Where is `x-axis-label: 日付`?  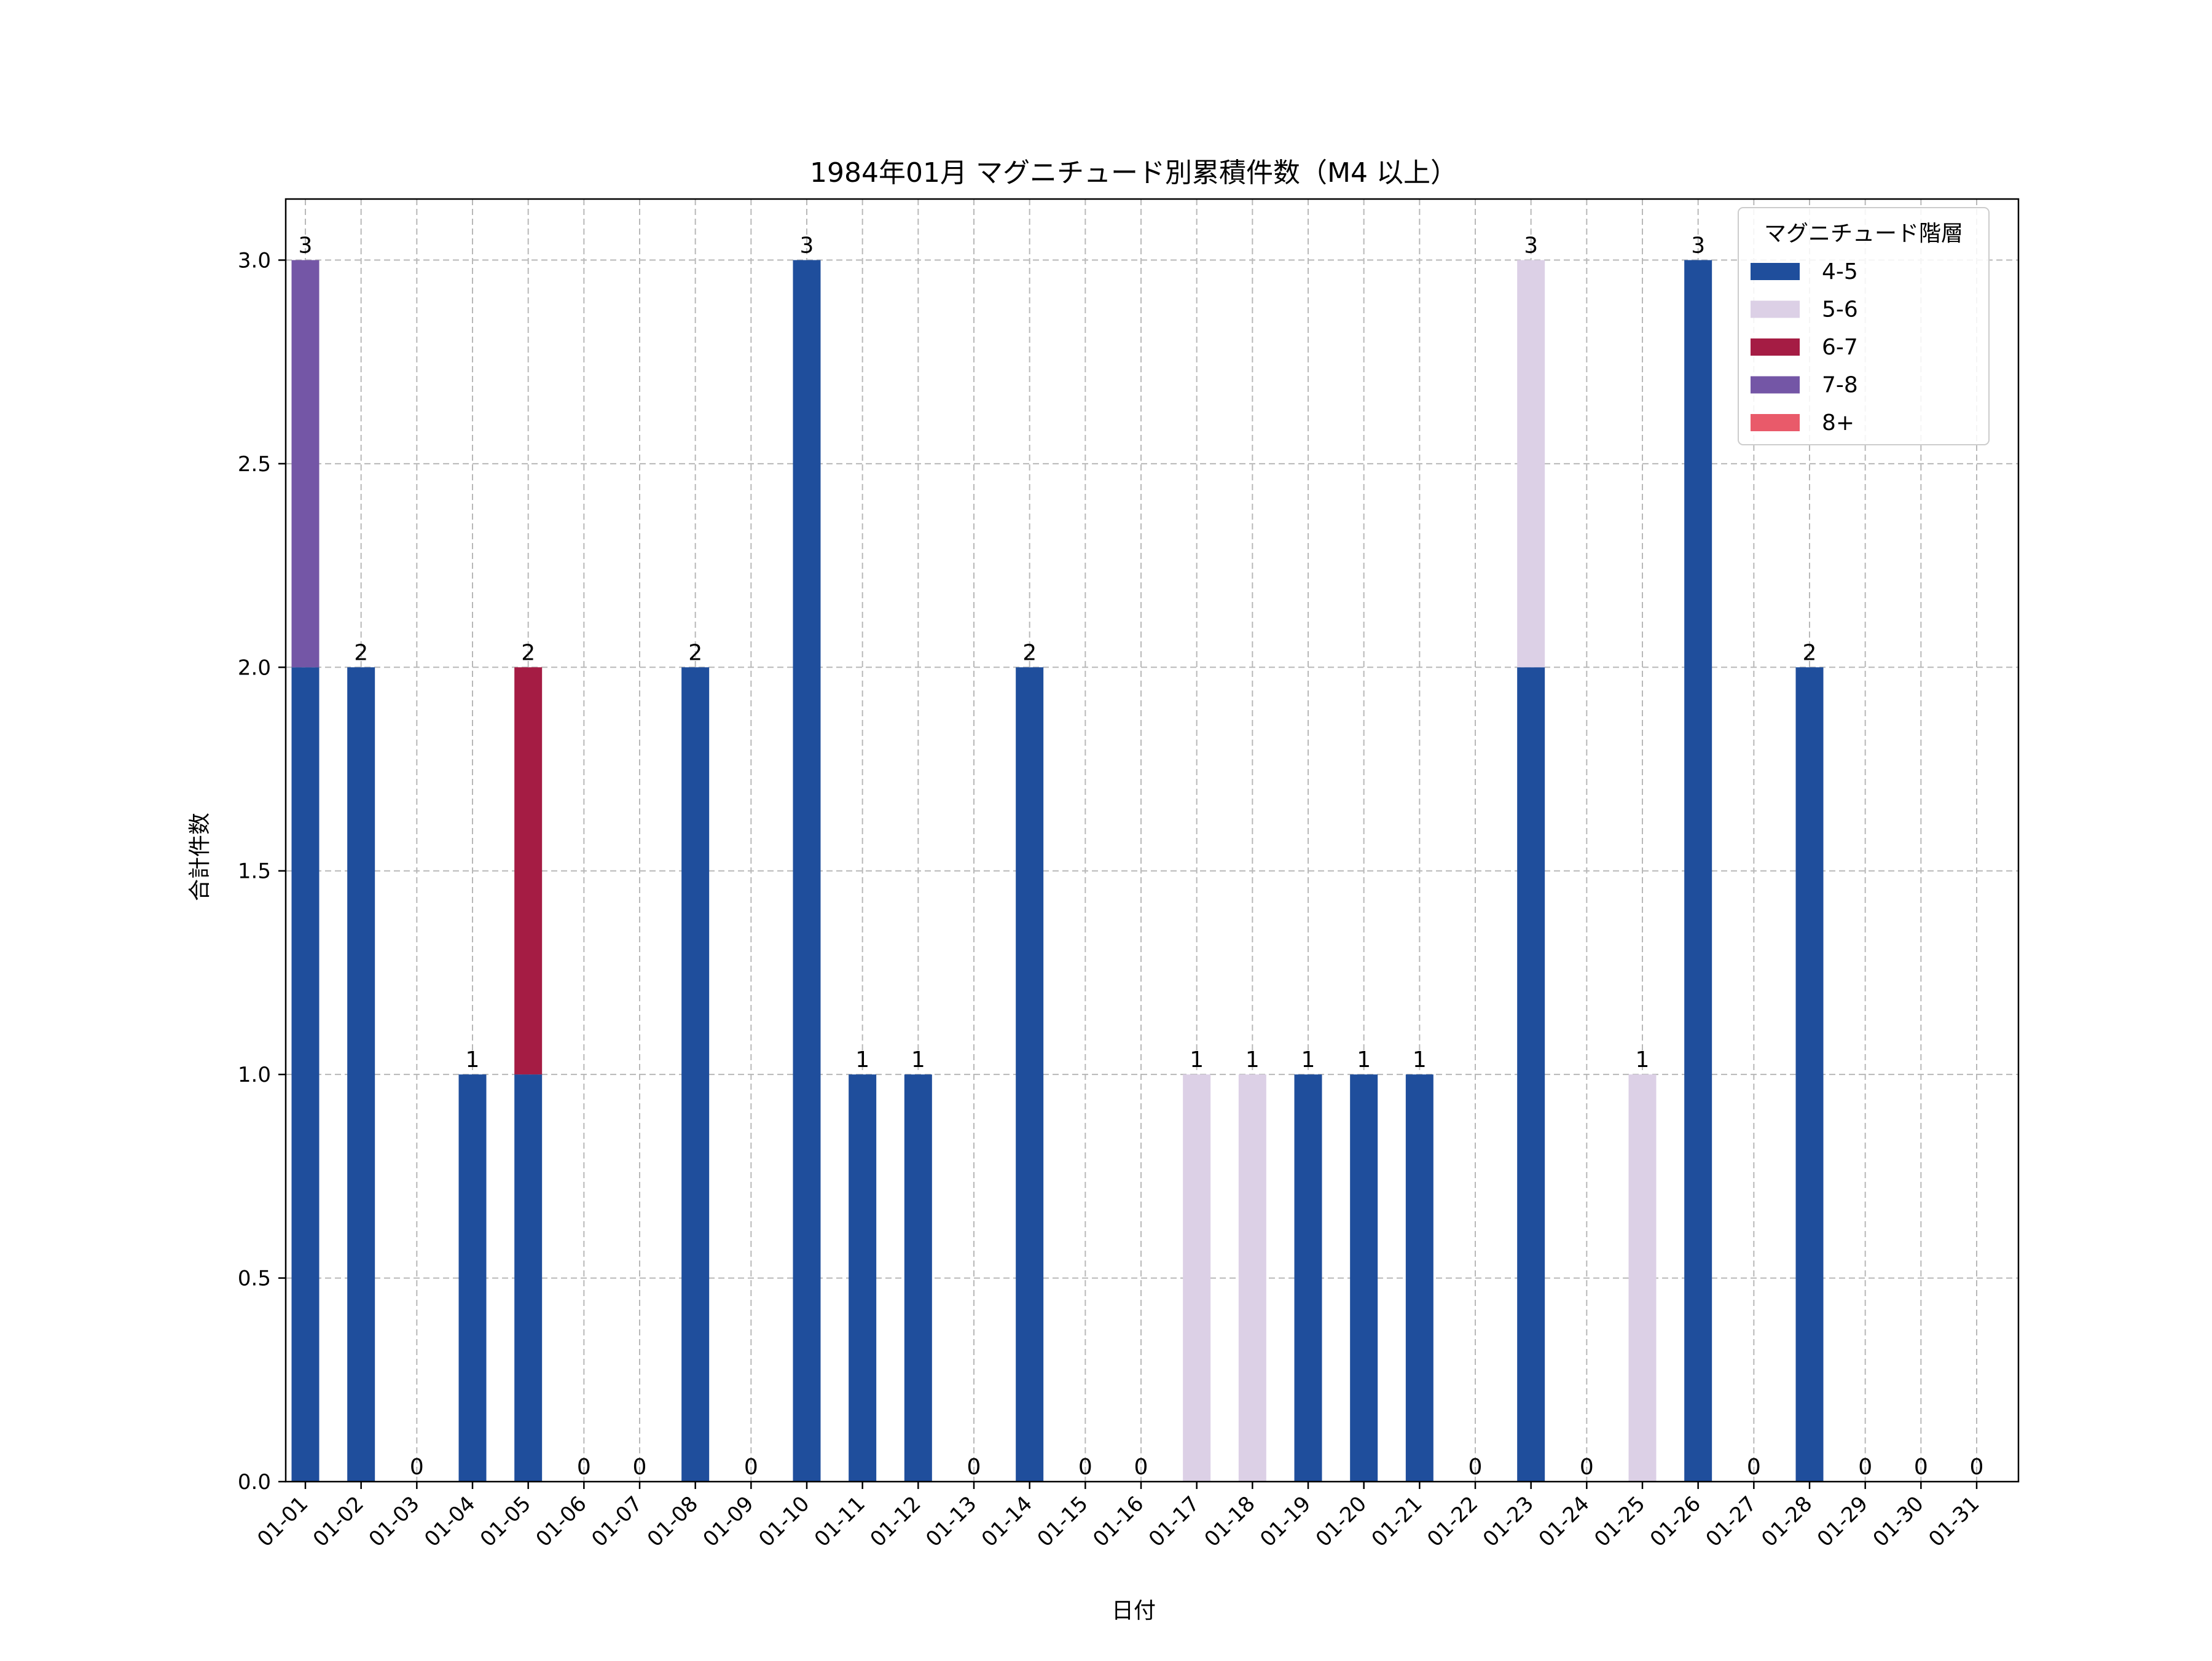 x-axis-label: 日付 is located at coordinates (1134, 1611).